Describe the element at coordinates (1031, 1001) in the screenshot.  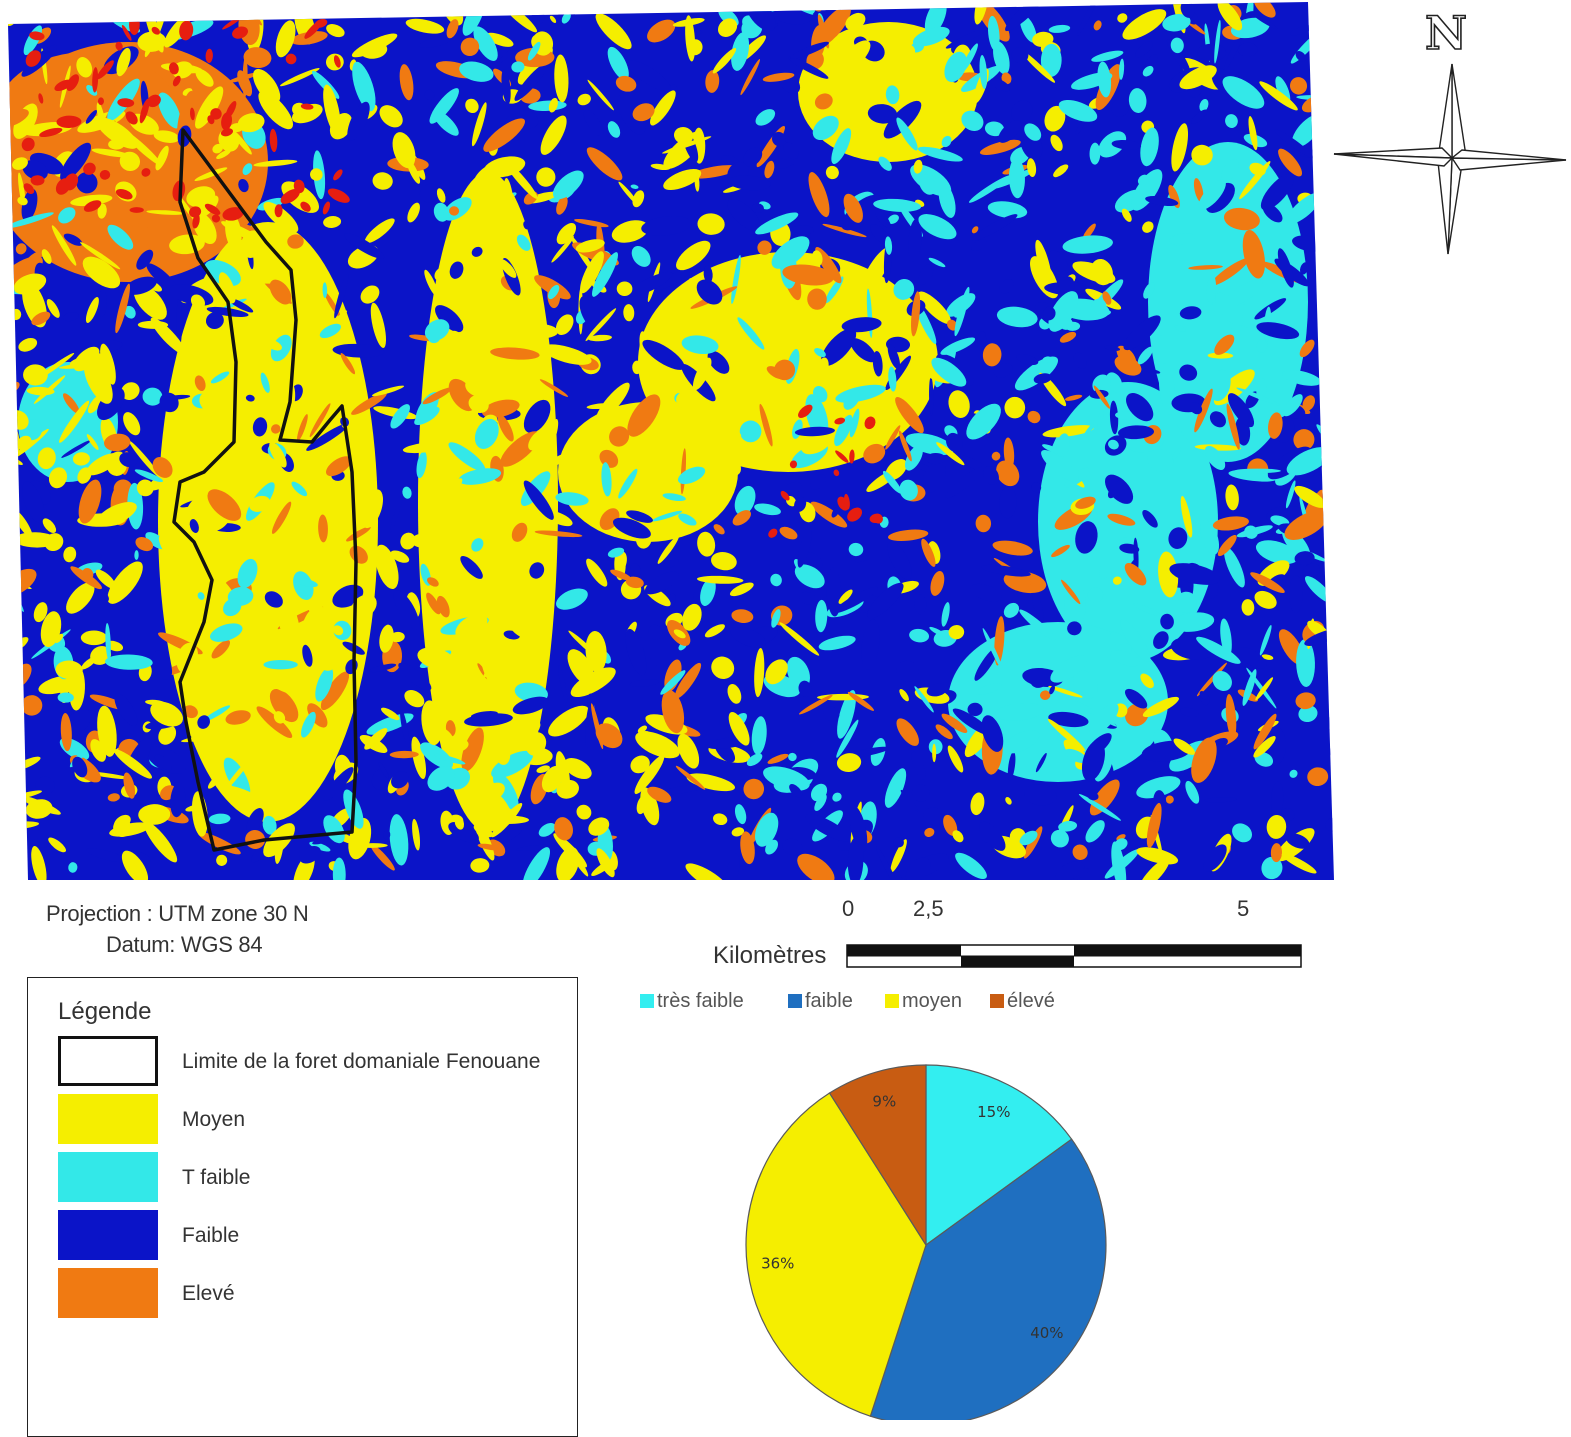
I see `pie-legend-label: élevé` at that location.